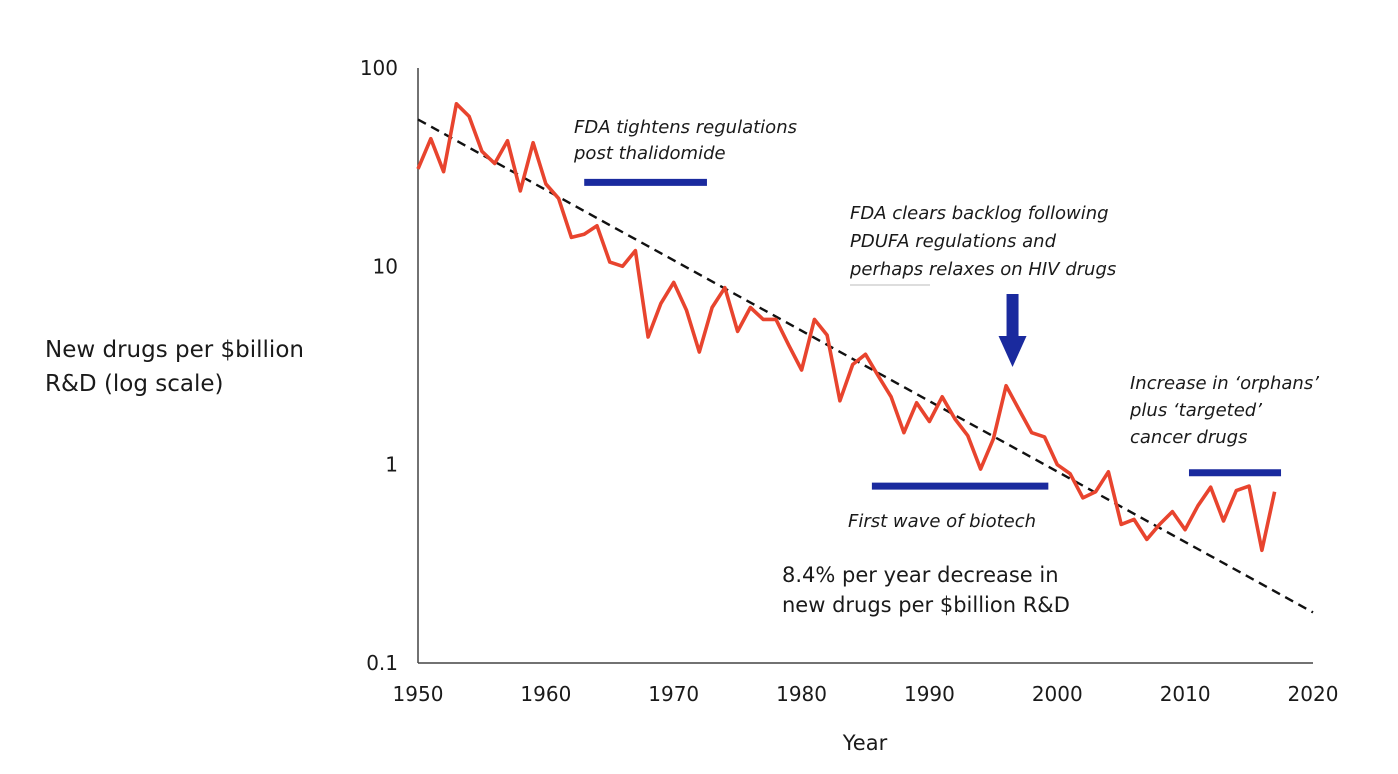 This screenshot has height=774, width=1398. I want to click on x-tick-label: 2020, so click(1313, 694).